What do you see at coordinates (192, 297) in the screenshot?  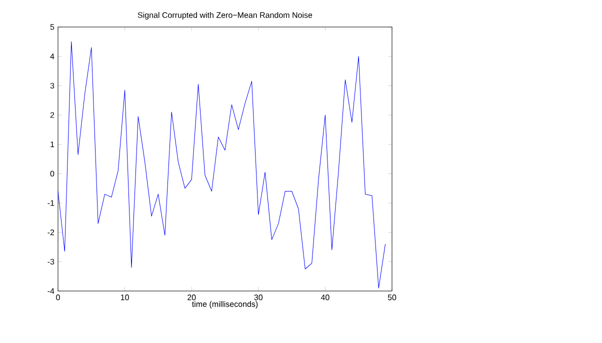 I see `x-tick-label: 20` at bounding box center [192, 297].